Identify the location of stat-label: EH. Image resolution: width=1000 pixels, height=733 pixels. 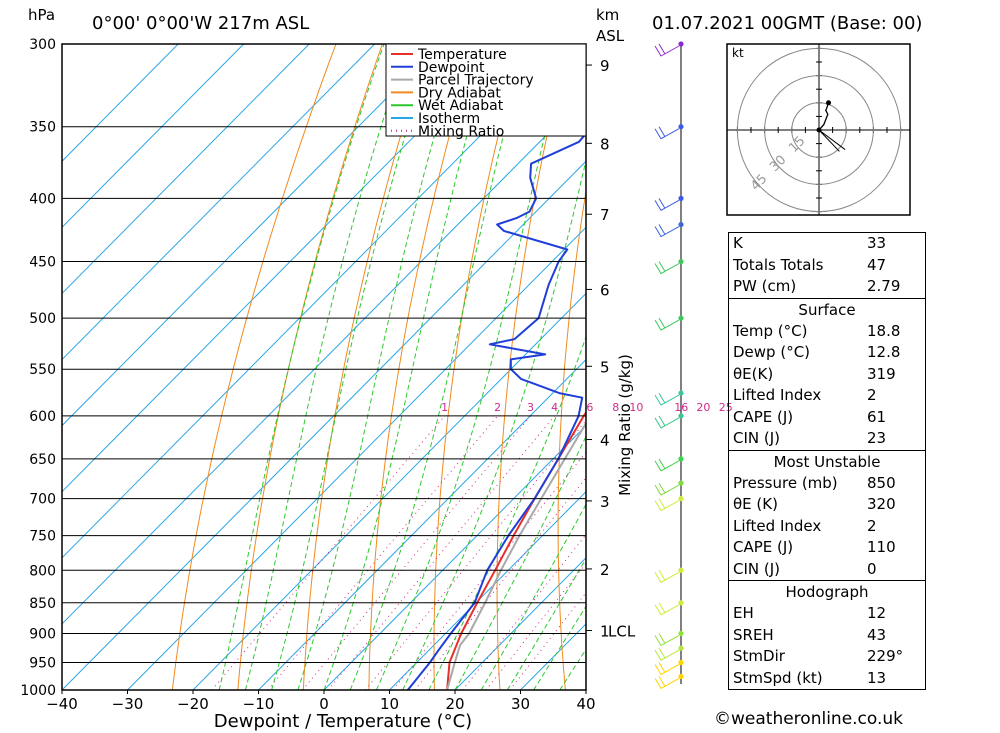
(743, 613).